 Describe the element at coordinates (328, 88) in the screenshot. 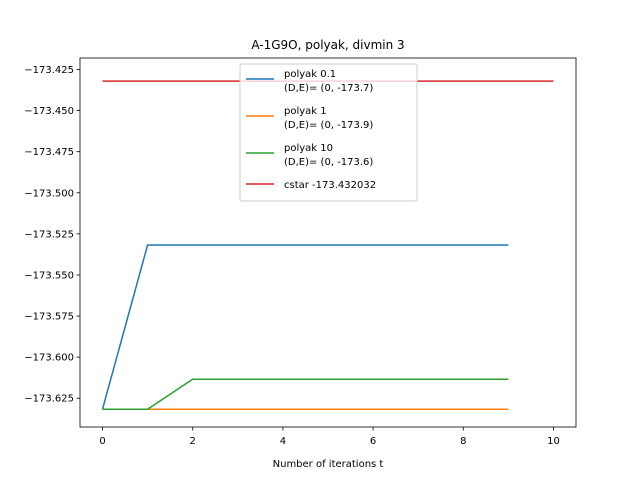

I see `legend-label: (D,E)= (0, -173.7)` at that location.